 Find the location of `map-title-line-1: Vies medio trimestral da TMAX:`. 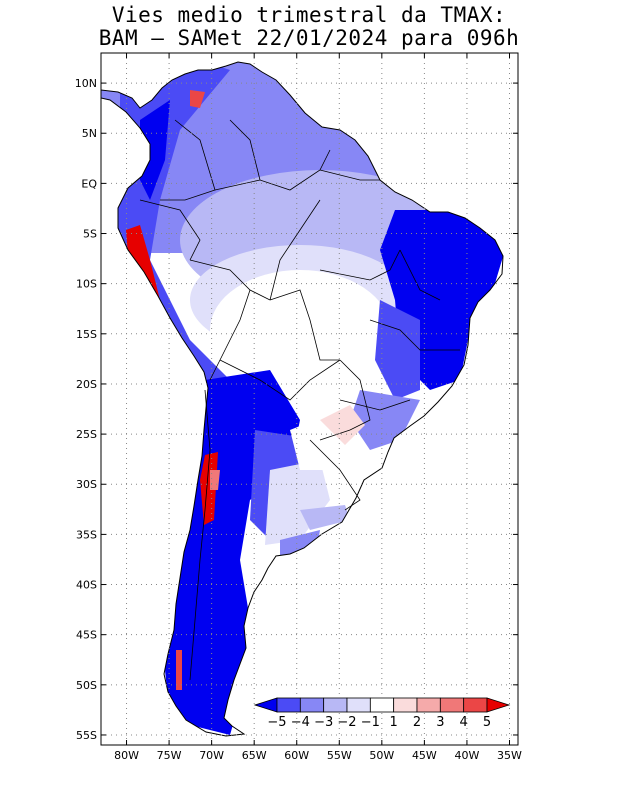

map-title-line-1: Vies medio trimestral da TMAX: is located at coordinates (309, 15).